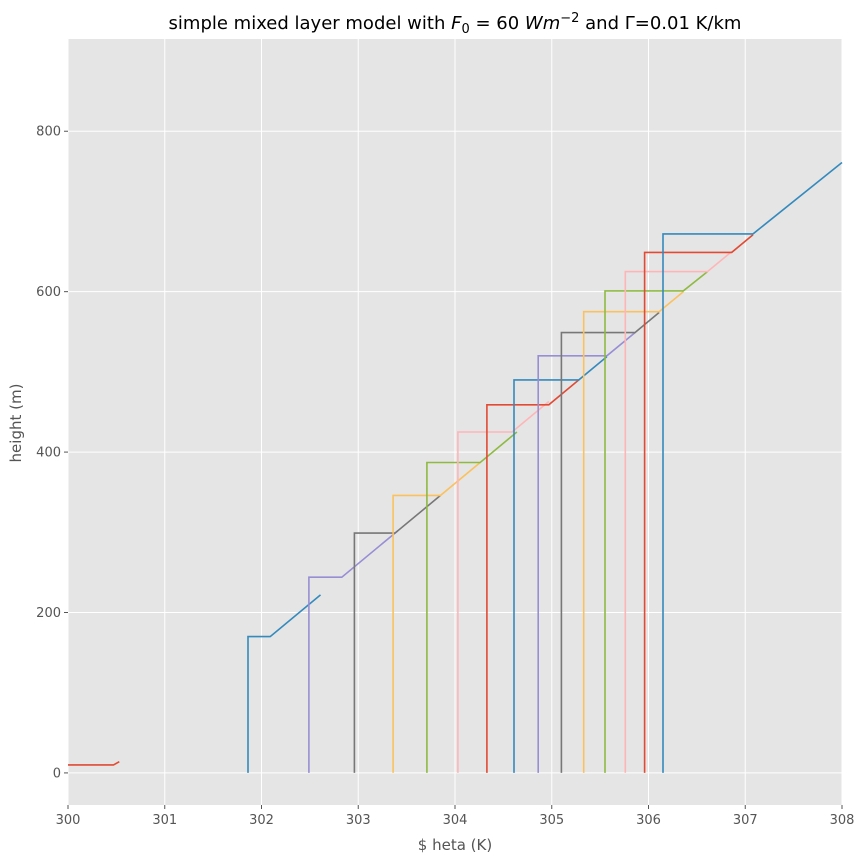 Image resolution: width=865 pixels, height=862 pixels. Describe the element at coordinates (497, 23) in the screenshot. I see `title-equals: = 60` at that location.